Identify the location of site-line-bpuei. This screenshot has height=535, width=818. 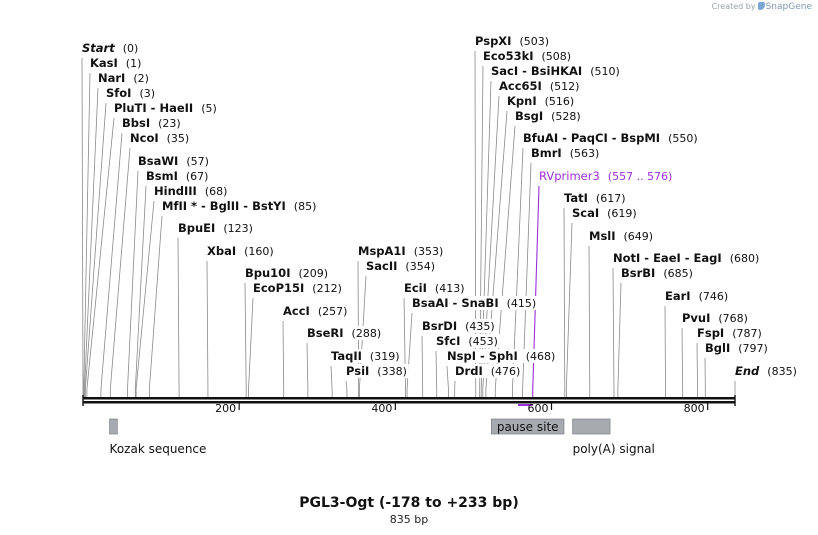
(178, 317).